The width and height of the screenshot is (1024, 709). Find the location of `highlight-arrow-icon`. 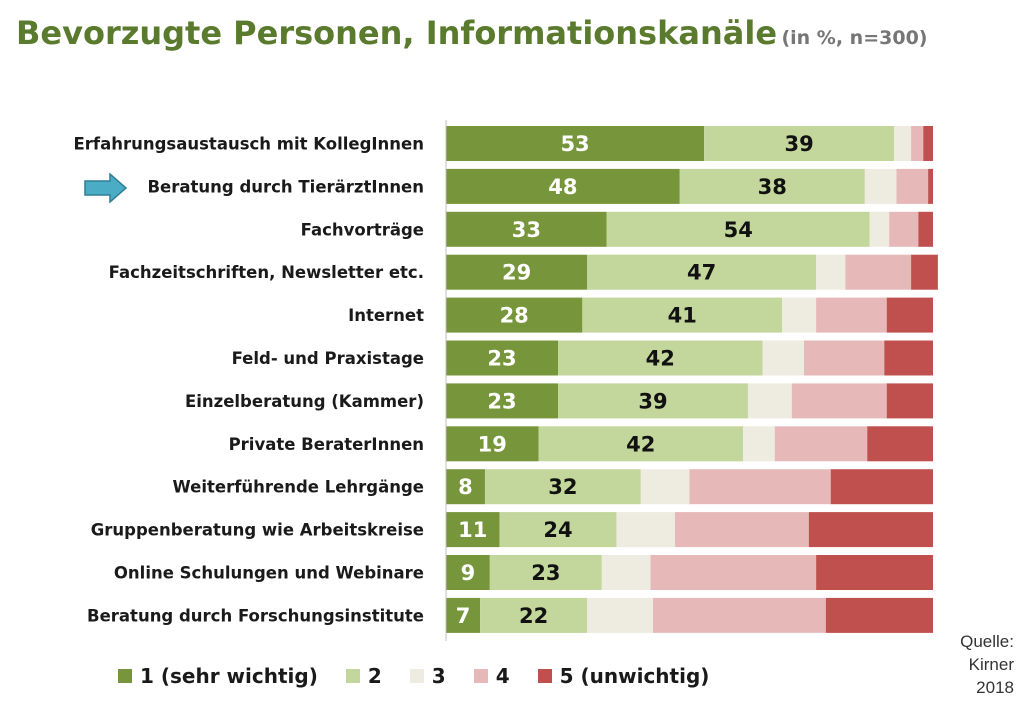

highlight-arrow-icon is located at coordinates (106, 188).